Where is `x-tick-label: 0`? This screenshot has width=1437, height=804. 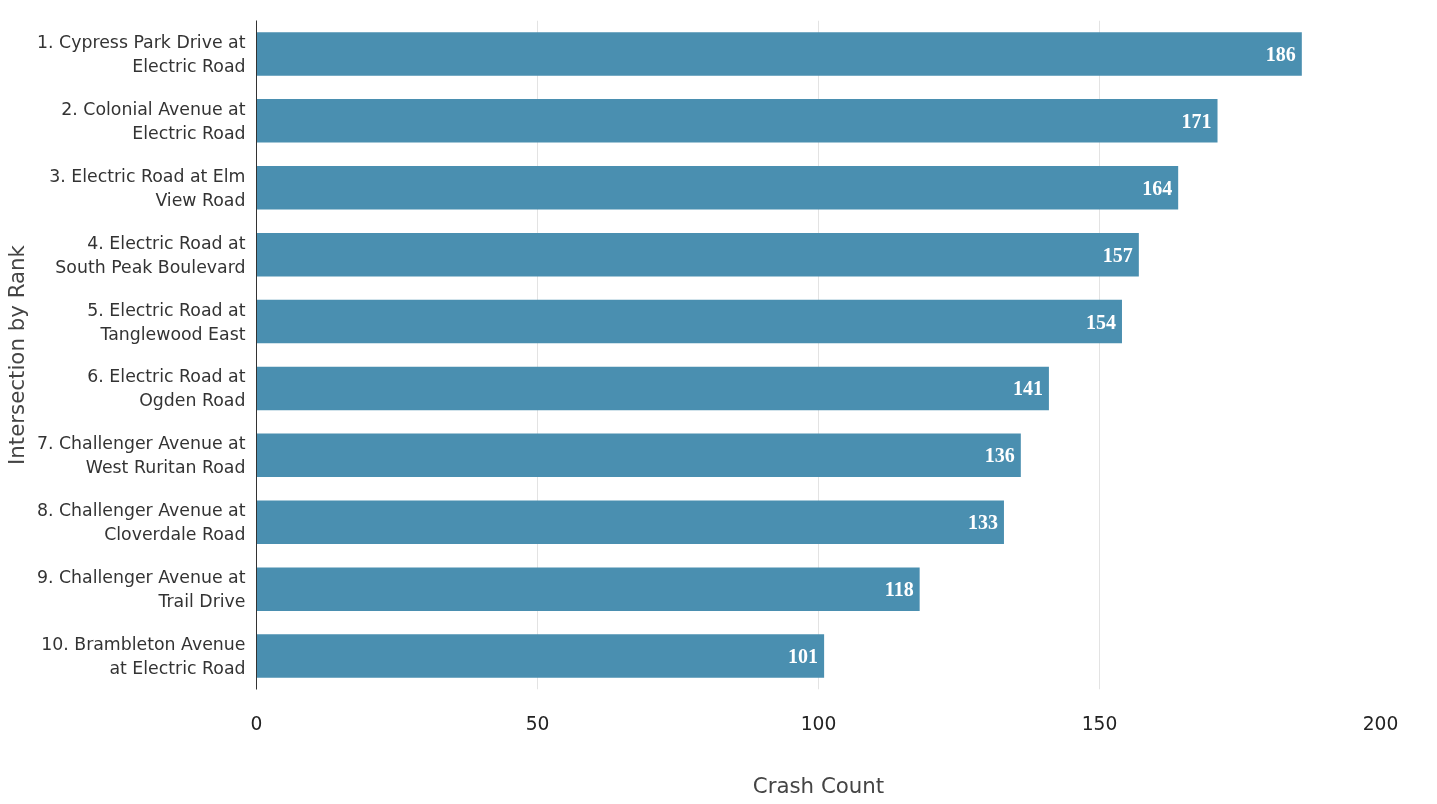
x-tick-label: 0 is located at coordinates (256, 723).